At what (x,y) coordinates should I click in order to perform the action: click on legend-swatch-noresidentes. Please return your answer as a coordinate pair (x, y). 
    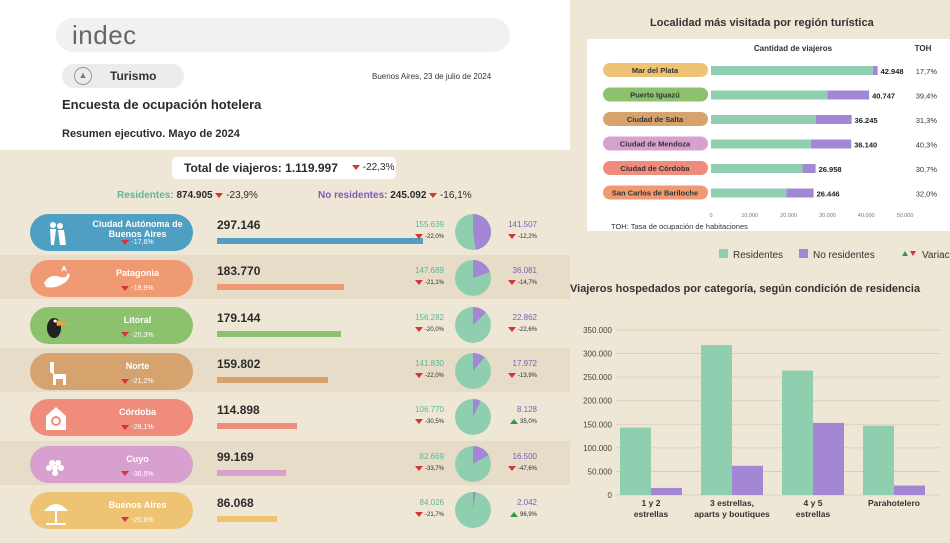
    Looking at the image, I should click on (803, 253).